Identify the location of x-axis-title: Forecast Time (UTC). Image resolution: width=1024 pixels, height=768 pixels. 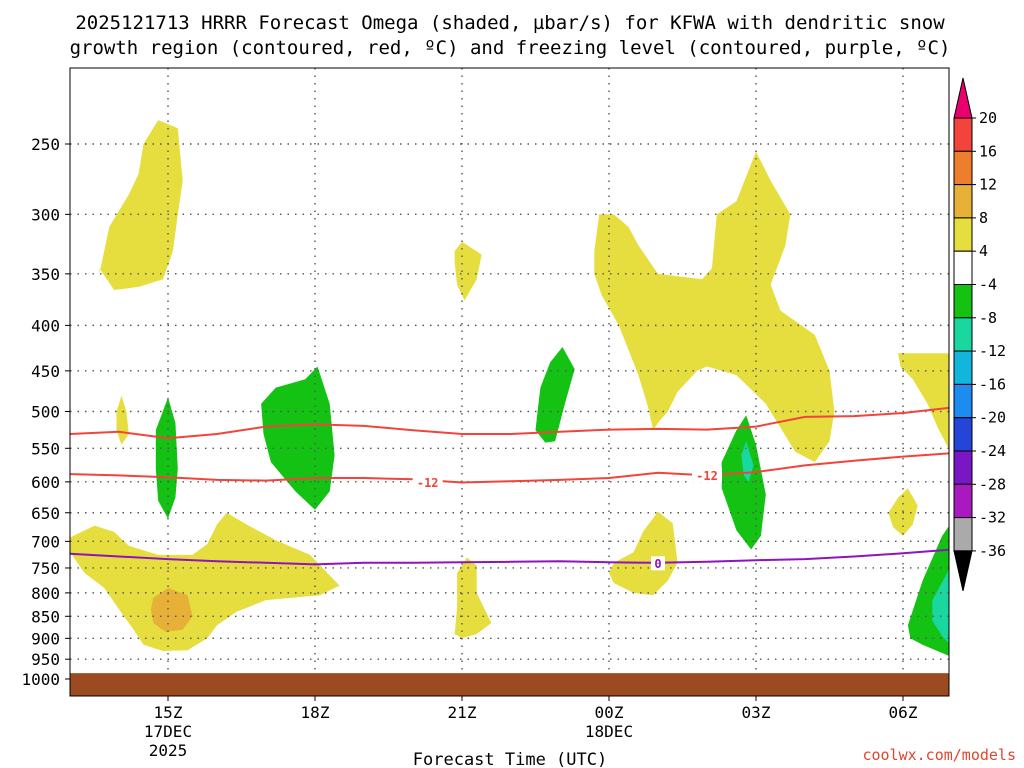
(510, 759).